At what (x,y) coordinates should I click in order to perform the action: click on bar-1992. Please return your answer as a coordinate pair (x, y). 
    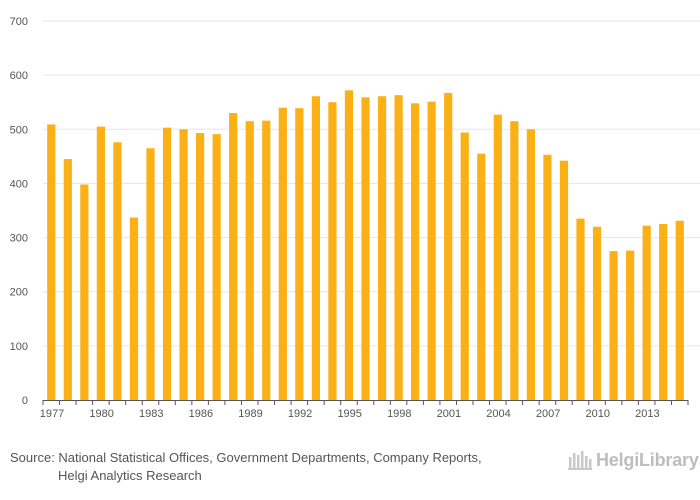
    Looking at the image, I should click on (299, 254).